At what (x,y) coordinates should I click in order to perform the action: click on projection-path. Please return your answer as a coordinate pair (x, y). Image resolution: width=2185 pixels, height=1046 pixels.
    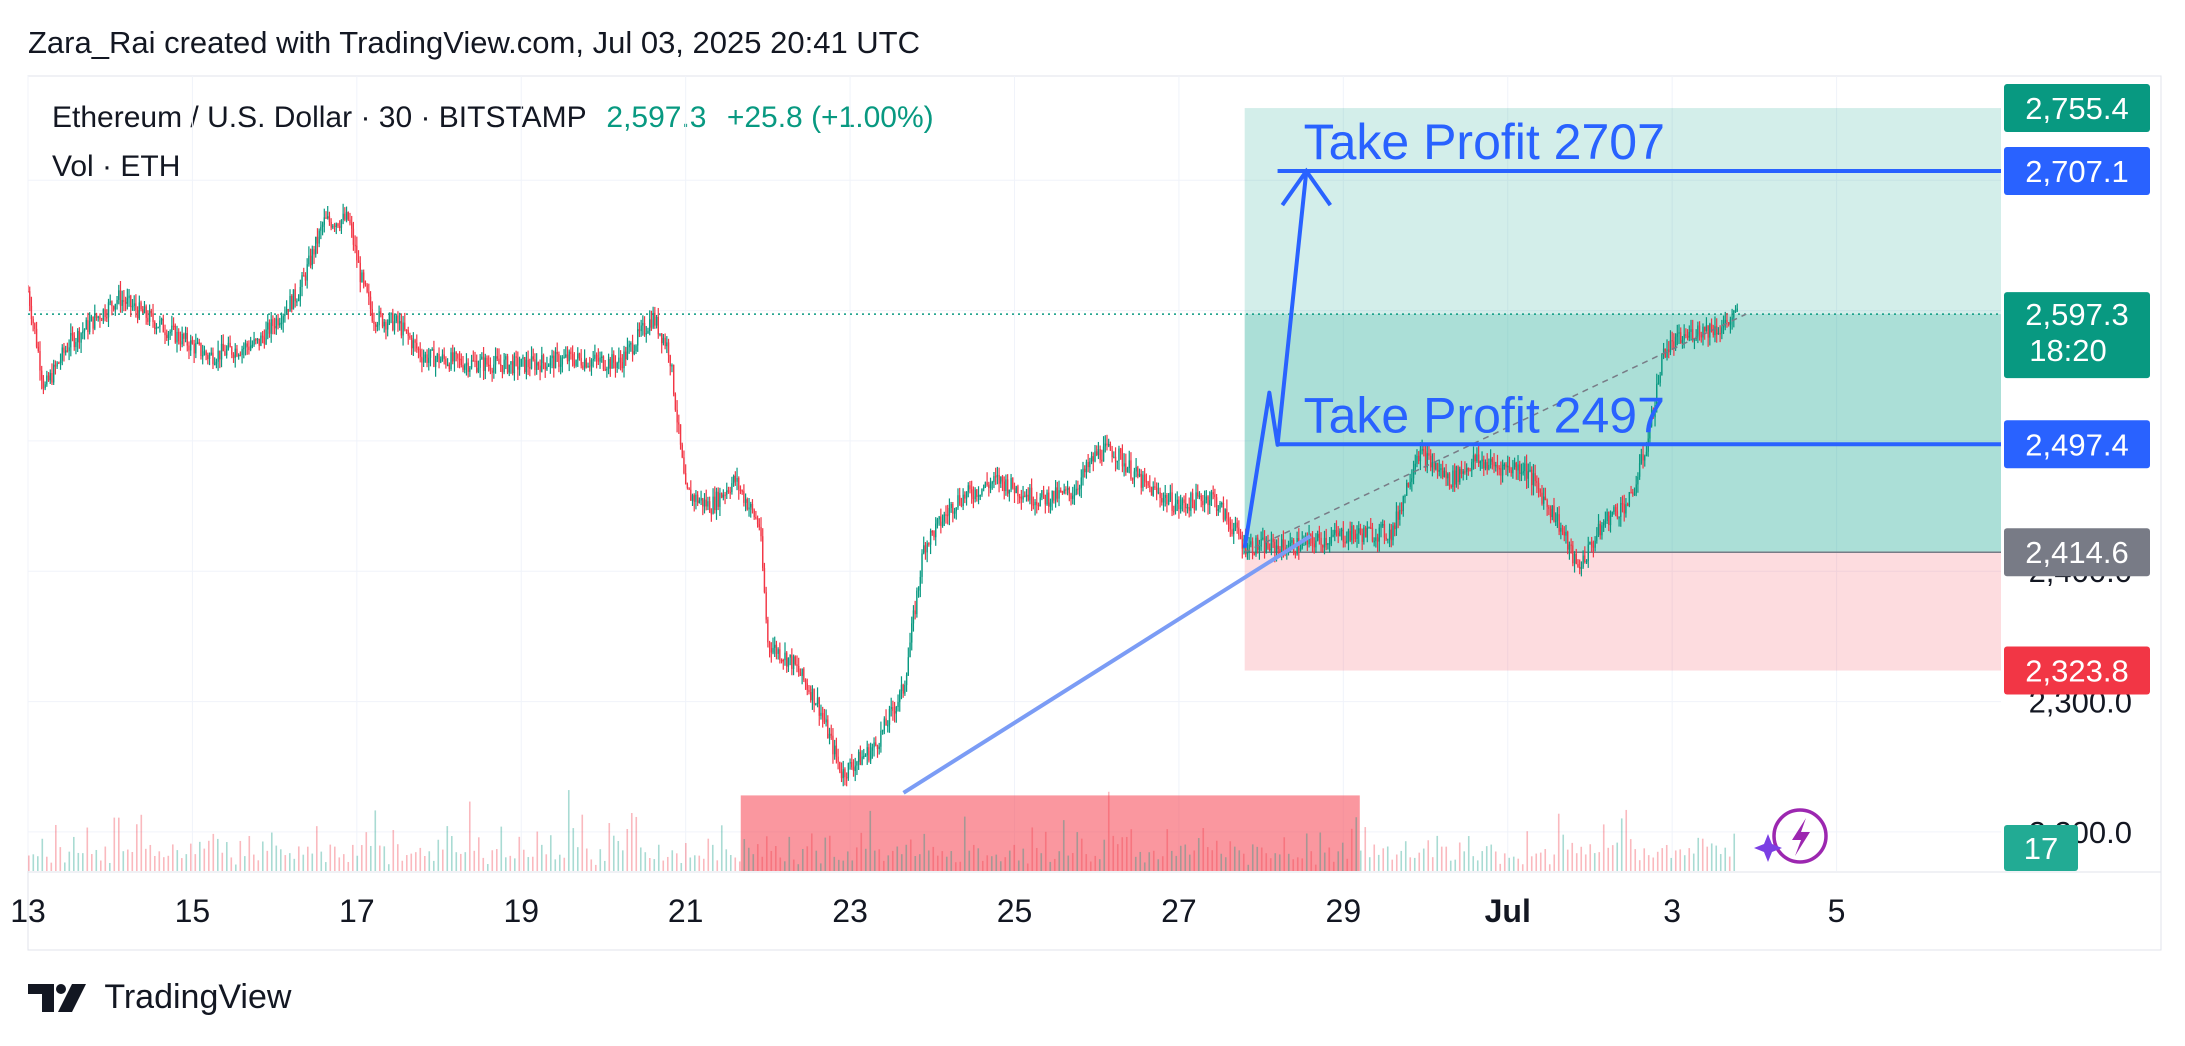
    Looking at the image, I should click on (1275, 359).